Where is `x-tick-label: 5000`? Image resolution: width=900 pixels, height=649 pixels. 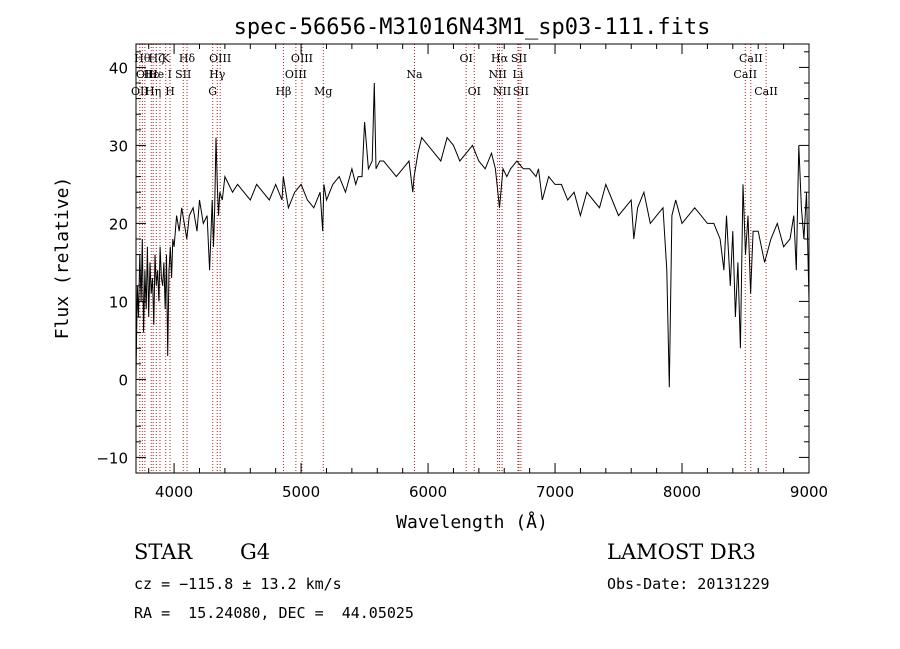 x-tick-label: 5000 is located at coordinates (301, 492).